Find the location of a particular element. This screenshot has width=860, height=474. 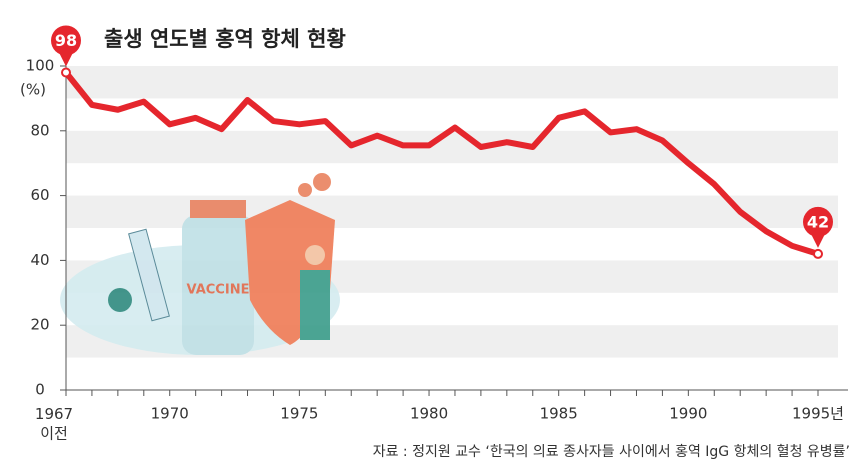

y-tick-label: 40 is located at coordinates (39, 260).